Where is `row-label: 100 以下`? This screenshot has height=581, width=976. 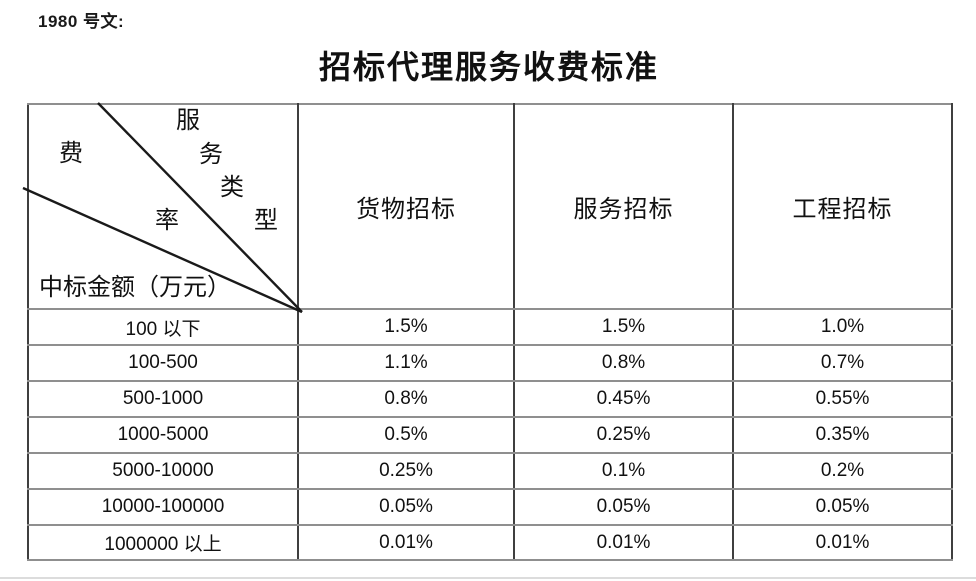
row-label: 100 以下 is located at coordinates (163, 327).